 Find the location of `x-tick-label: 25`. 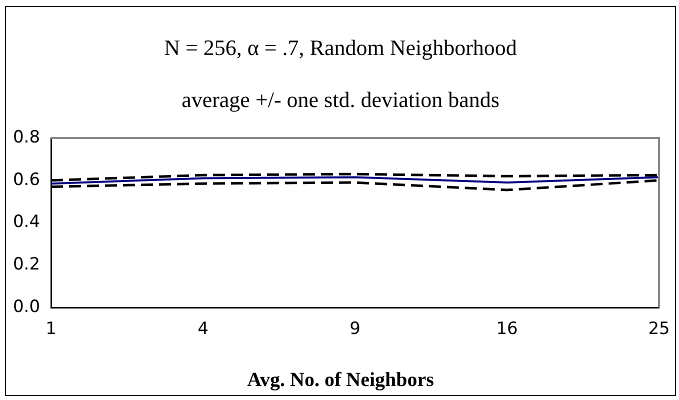

x-tick-label: 25 is located at coordinates (659, 329).